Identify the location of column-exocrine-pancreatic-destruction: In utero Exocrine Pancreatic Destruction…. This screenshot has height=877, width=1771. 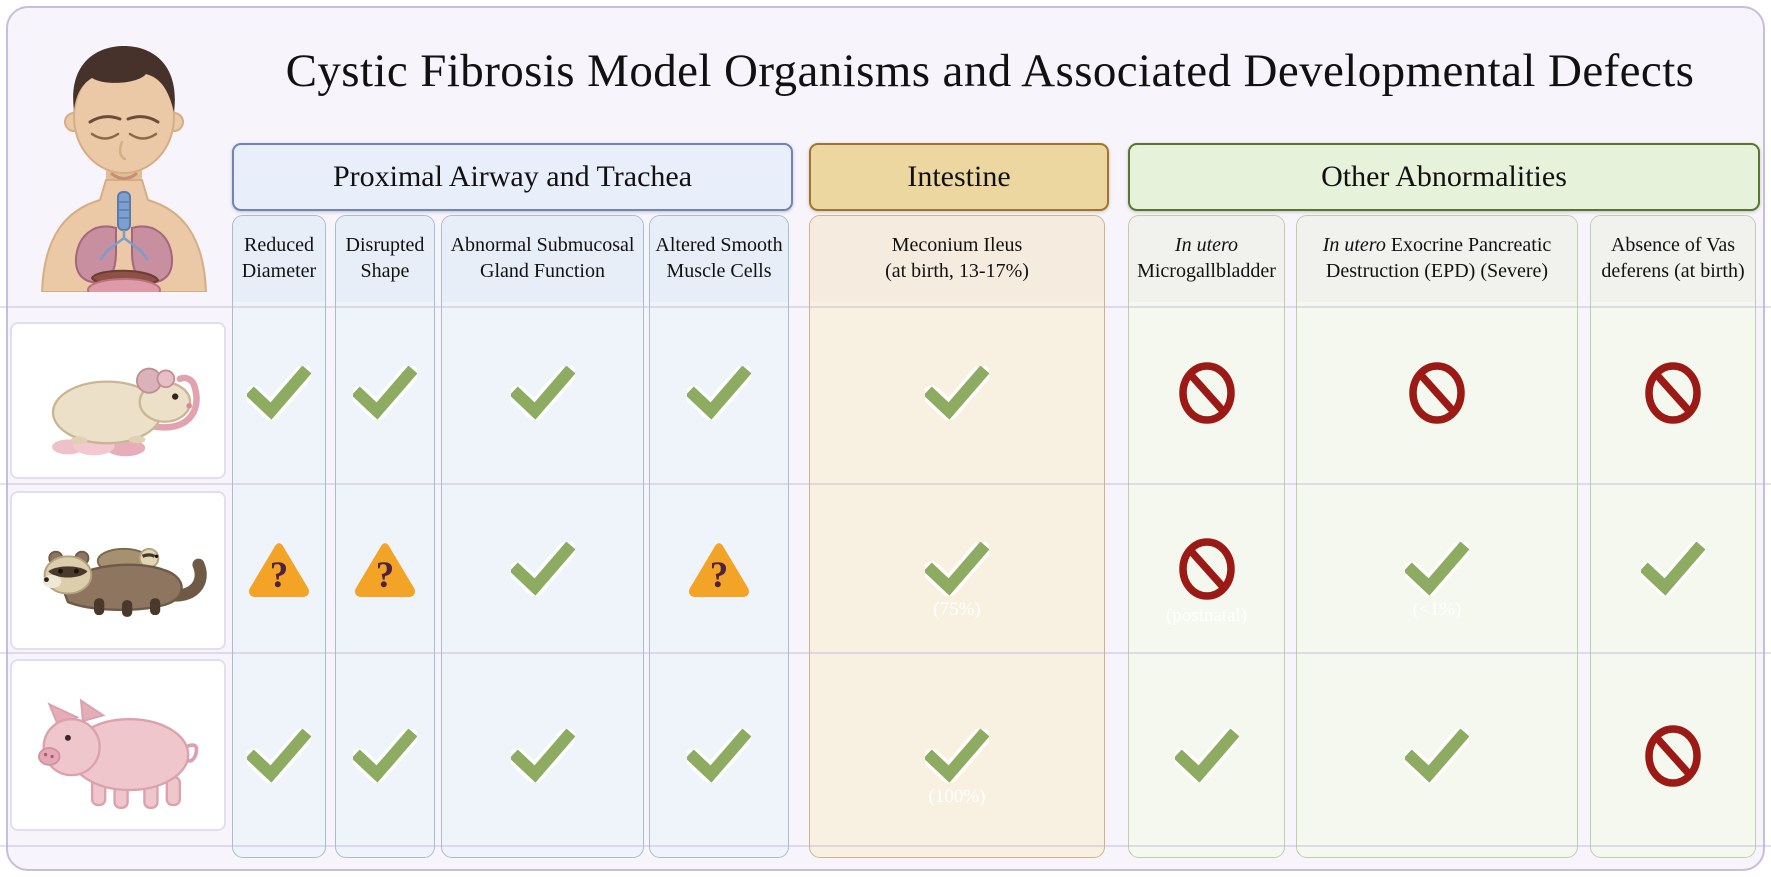
(1437, 536).